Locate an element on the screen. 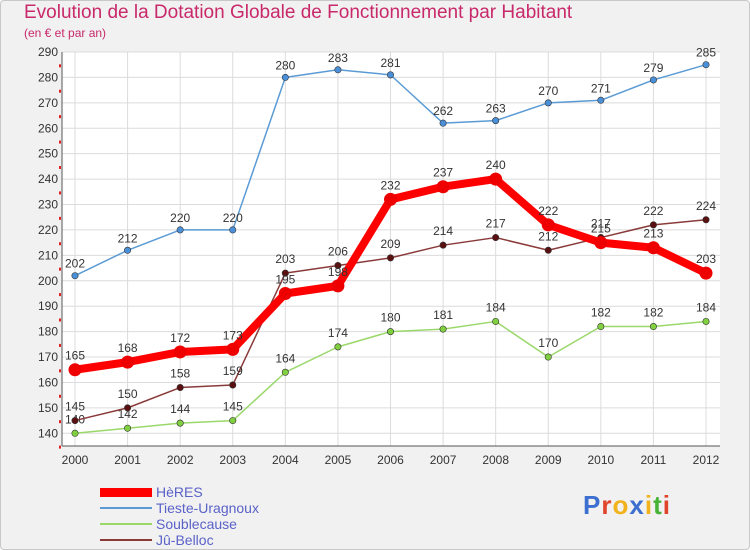 Image resolution: width=750 pixels, height=550 pixels. data-label: 195 is located at coordinates (285, 279).